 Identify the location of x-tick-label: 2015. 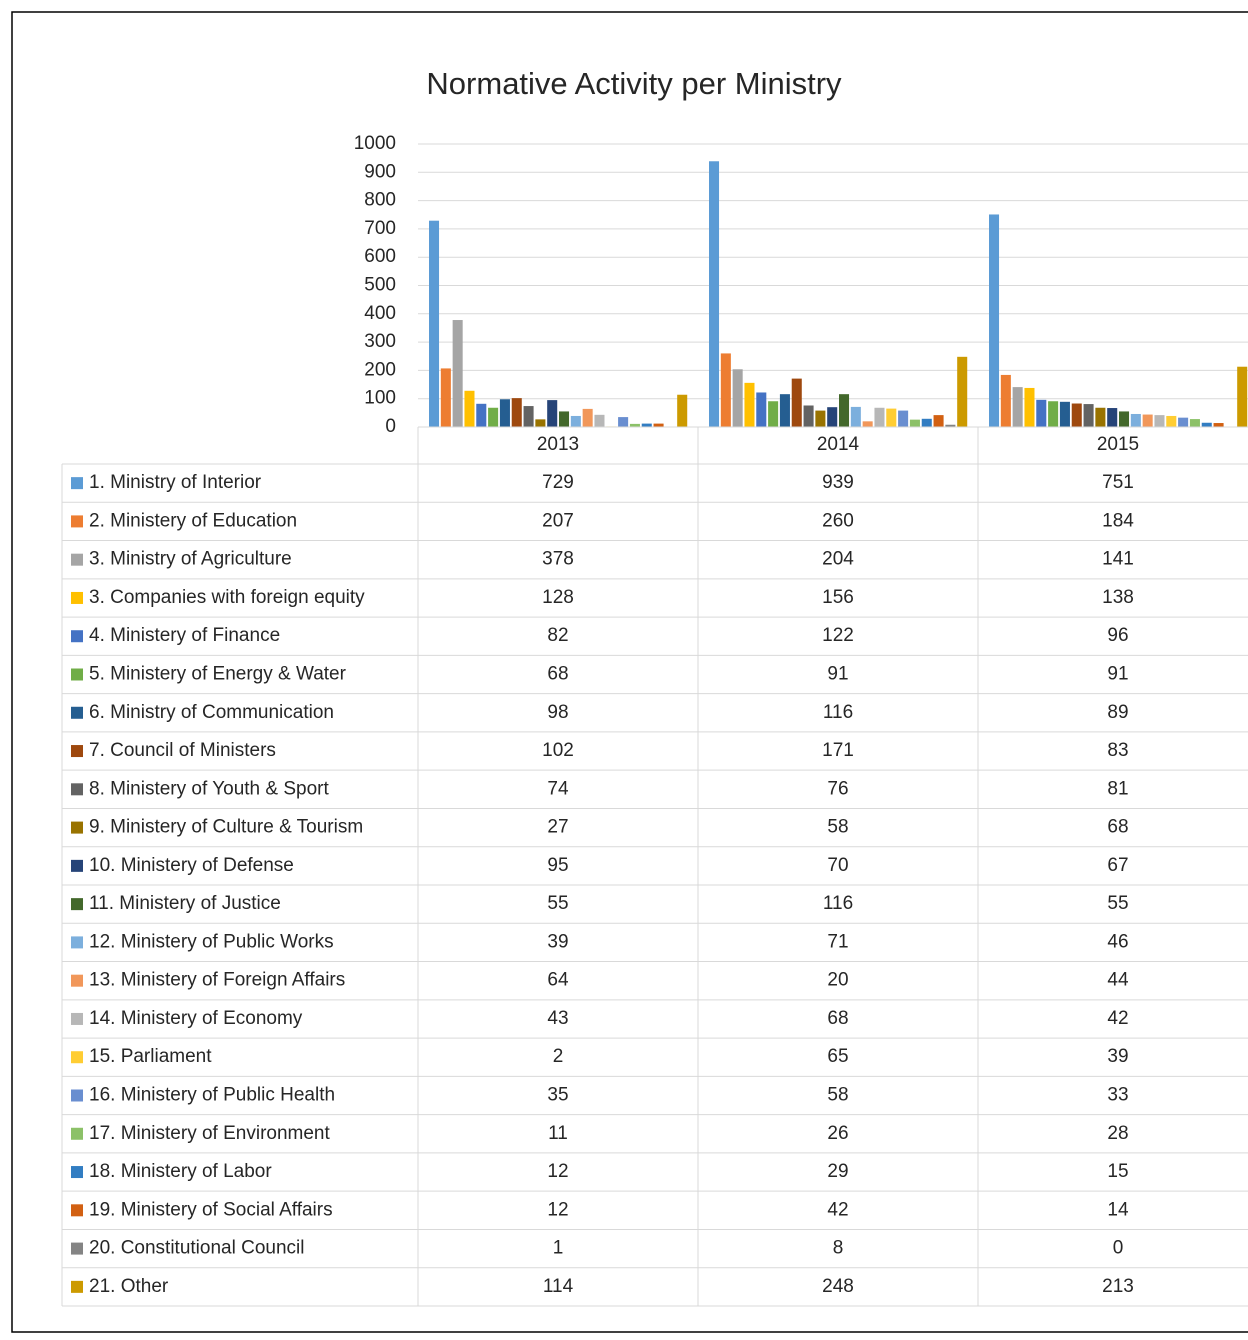
(1118, 444).